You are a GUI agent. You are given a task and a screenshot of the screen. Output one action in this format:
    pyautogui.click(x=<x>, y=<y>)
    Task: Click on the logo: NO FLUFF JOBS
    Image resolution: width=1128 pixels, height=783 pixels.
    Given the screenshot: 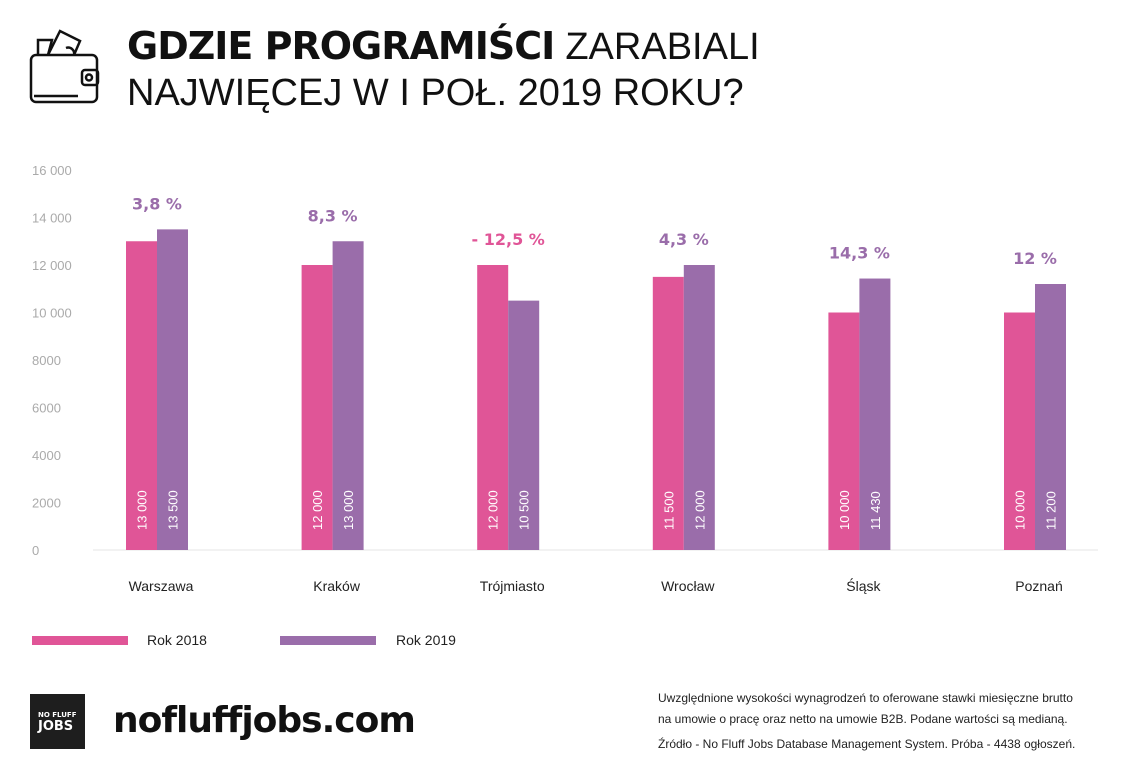 What is the action you would take?
    pyautogui.click(x=57, y=721)
    